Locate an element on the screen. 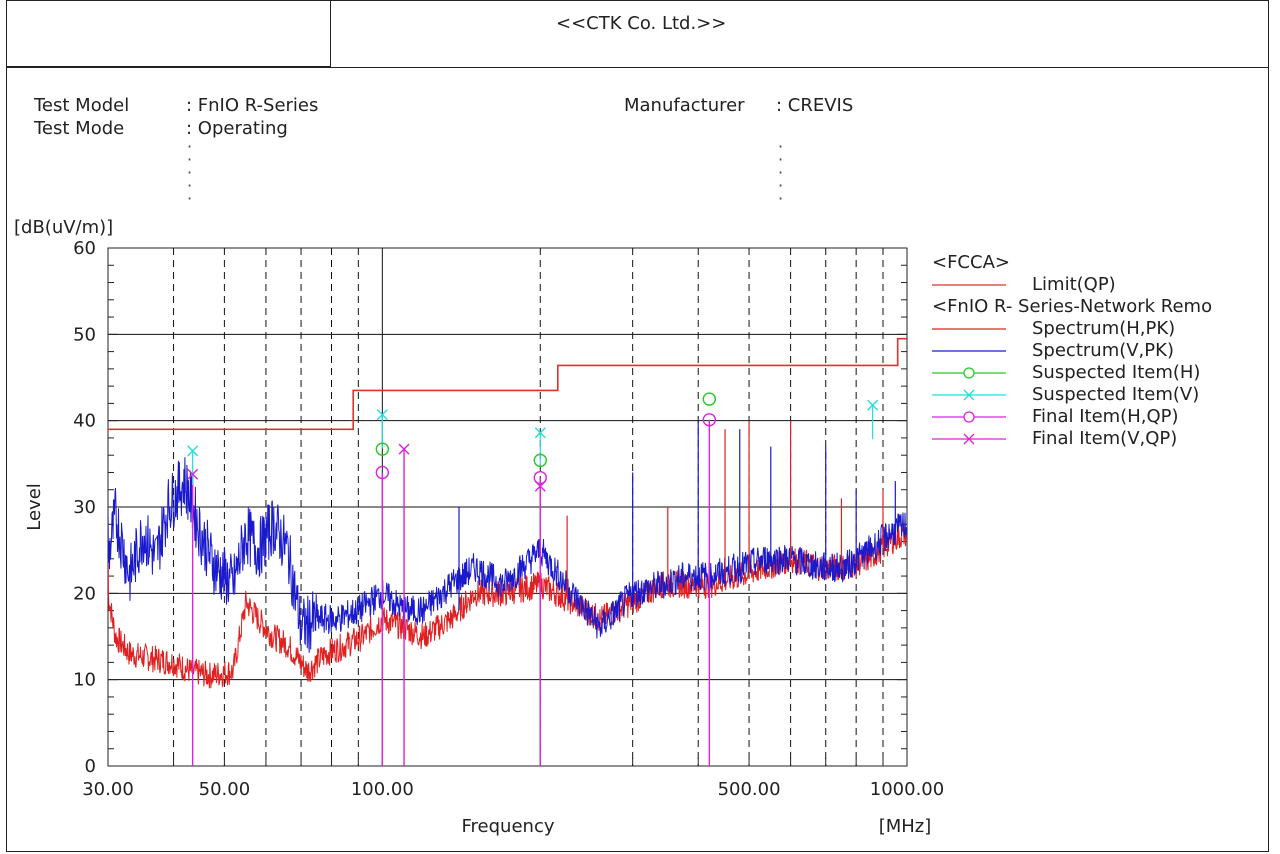 This screenshot has width=1280, height=854. x-axis-label: Frequency is located at coordinates (508, 826).